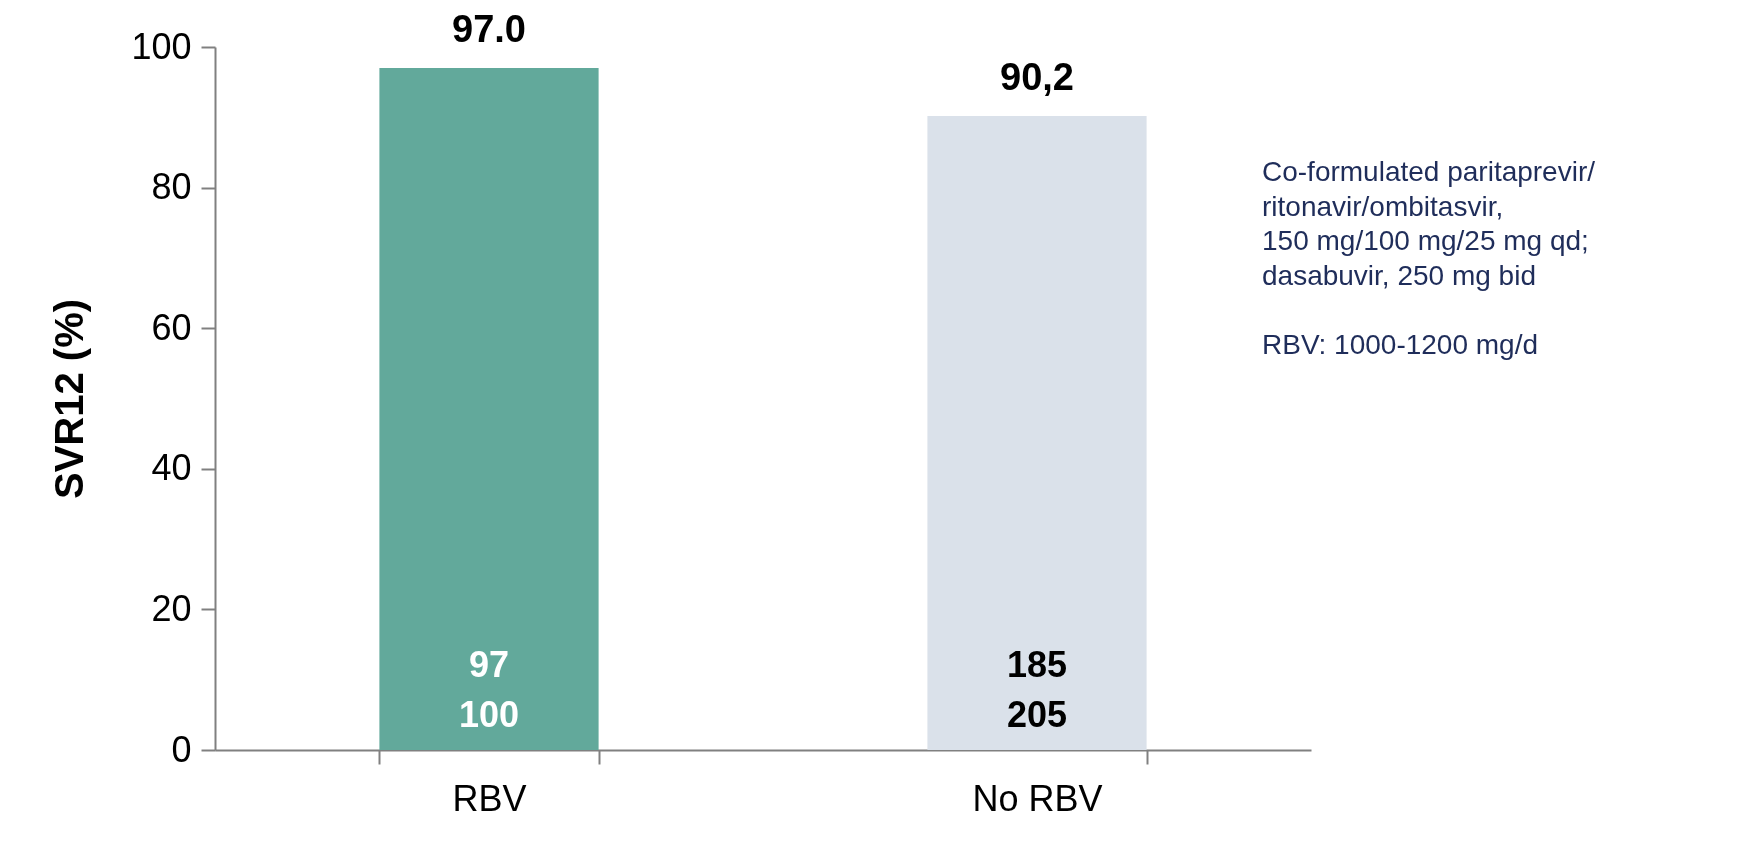 Image resolution: width=1749 pixels, height=843 pixels. What do you see at coordinates (1037, 798) in the screenshot?
I see `x-tick-label: No RBV` at bounding box center [1037, 798].